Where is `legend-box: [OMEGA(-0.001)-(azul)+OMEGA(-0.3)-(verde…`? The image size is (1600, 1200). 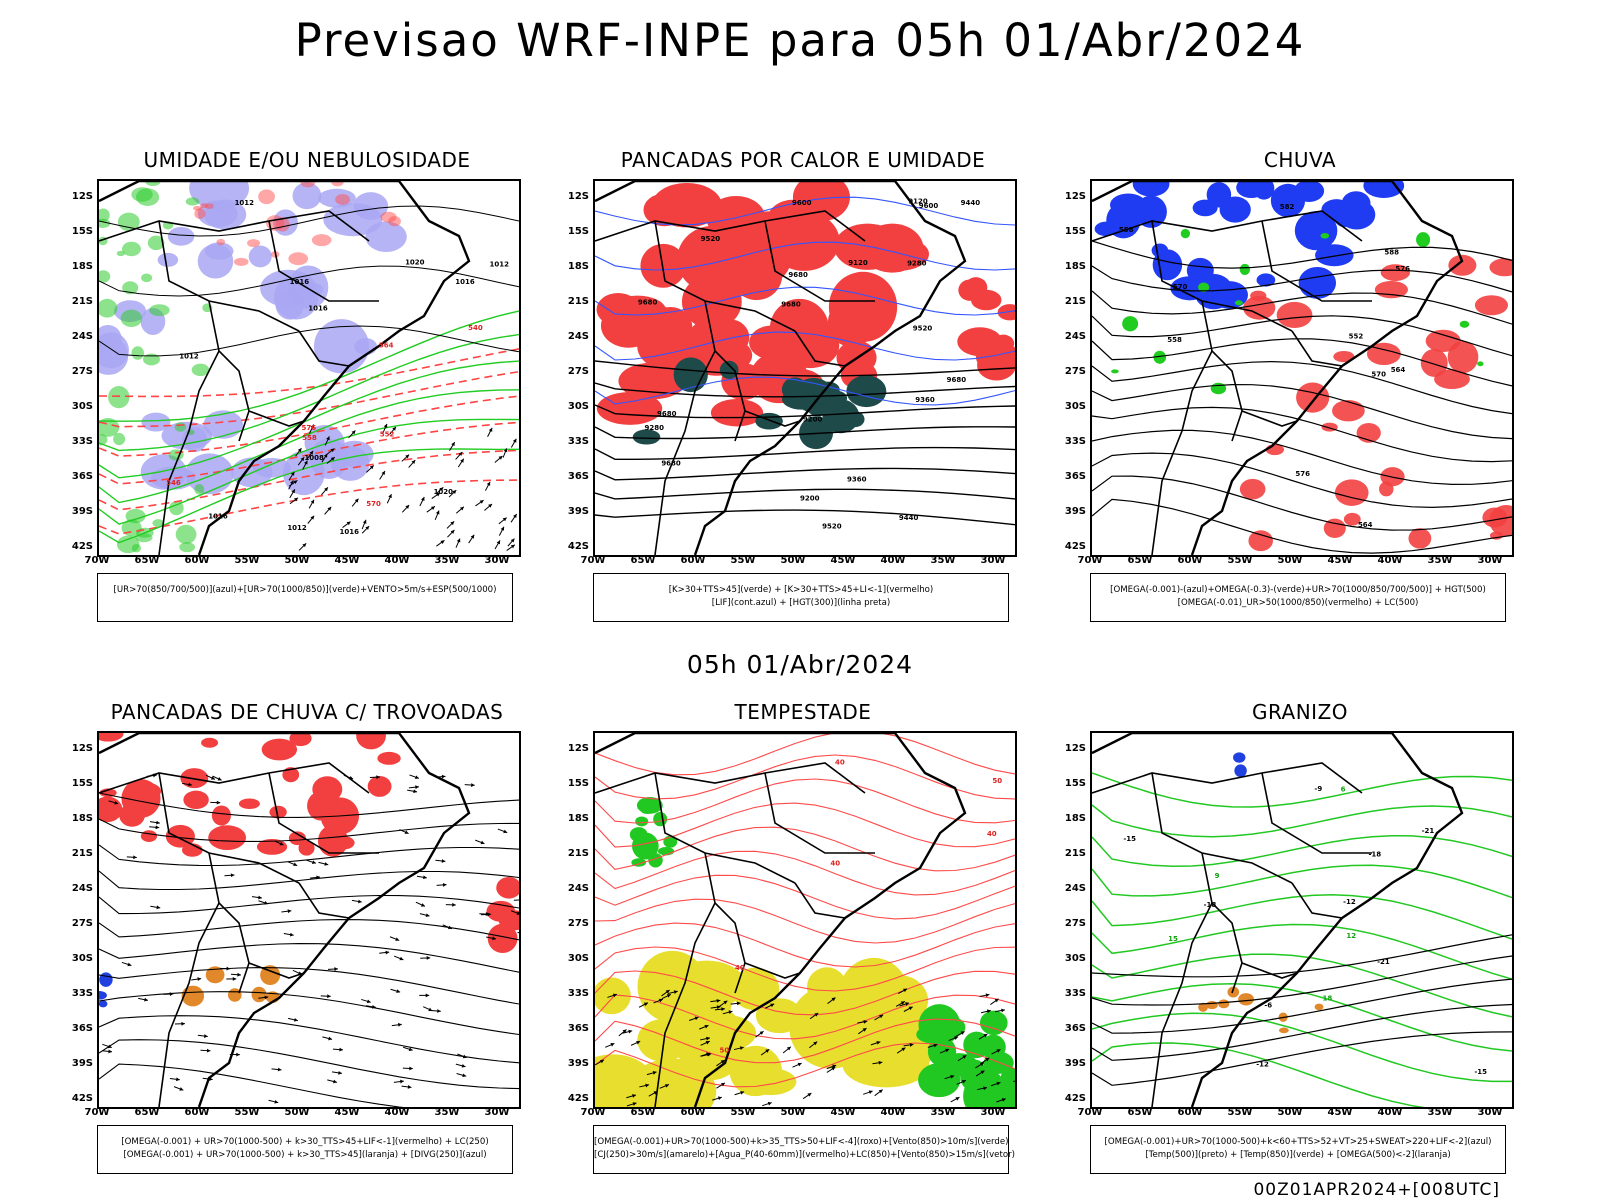 legend-box: [OMEGA(-0.001)-(azul)+OMEGA(-0.3)-(verde… is located at coordinates (1298, 597).